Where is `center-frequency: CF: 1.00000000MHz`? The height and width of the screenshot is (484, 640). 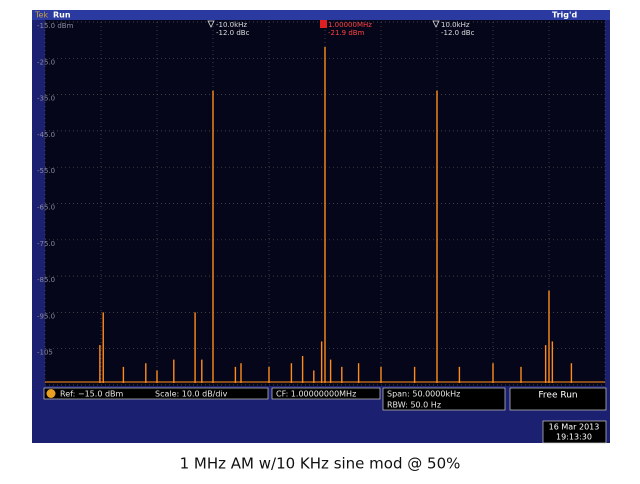
center-frequency: CF: 1.00000000MHz is located at coordinates (316, 394).